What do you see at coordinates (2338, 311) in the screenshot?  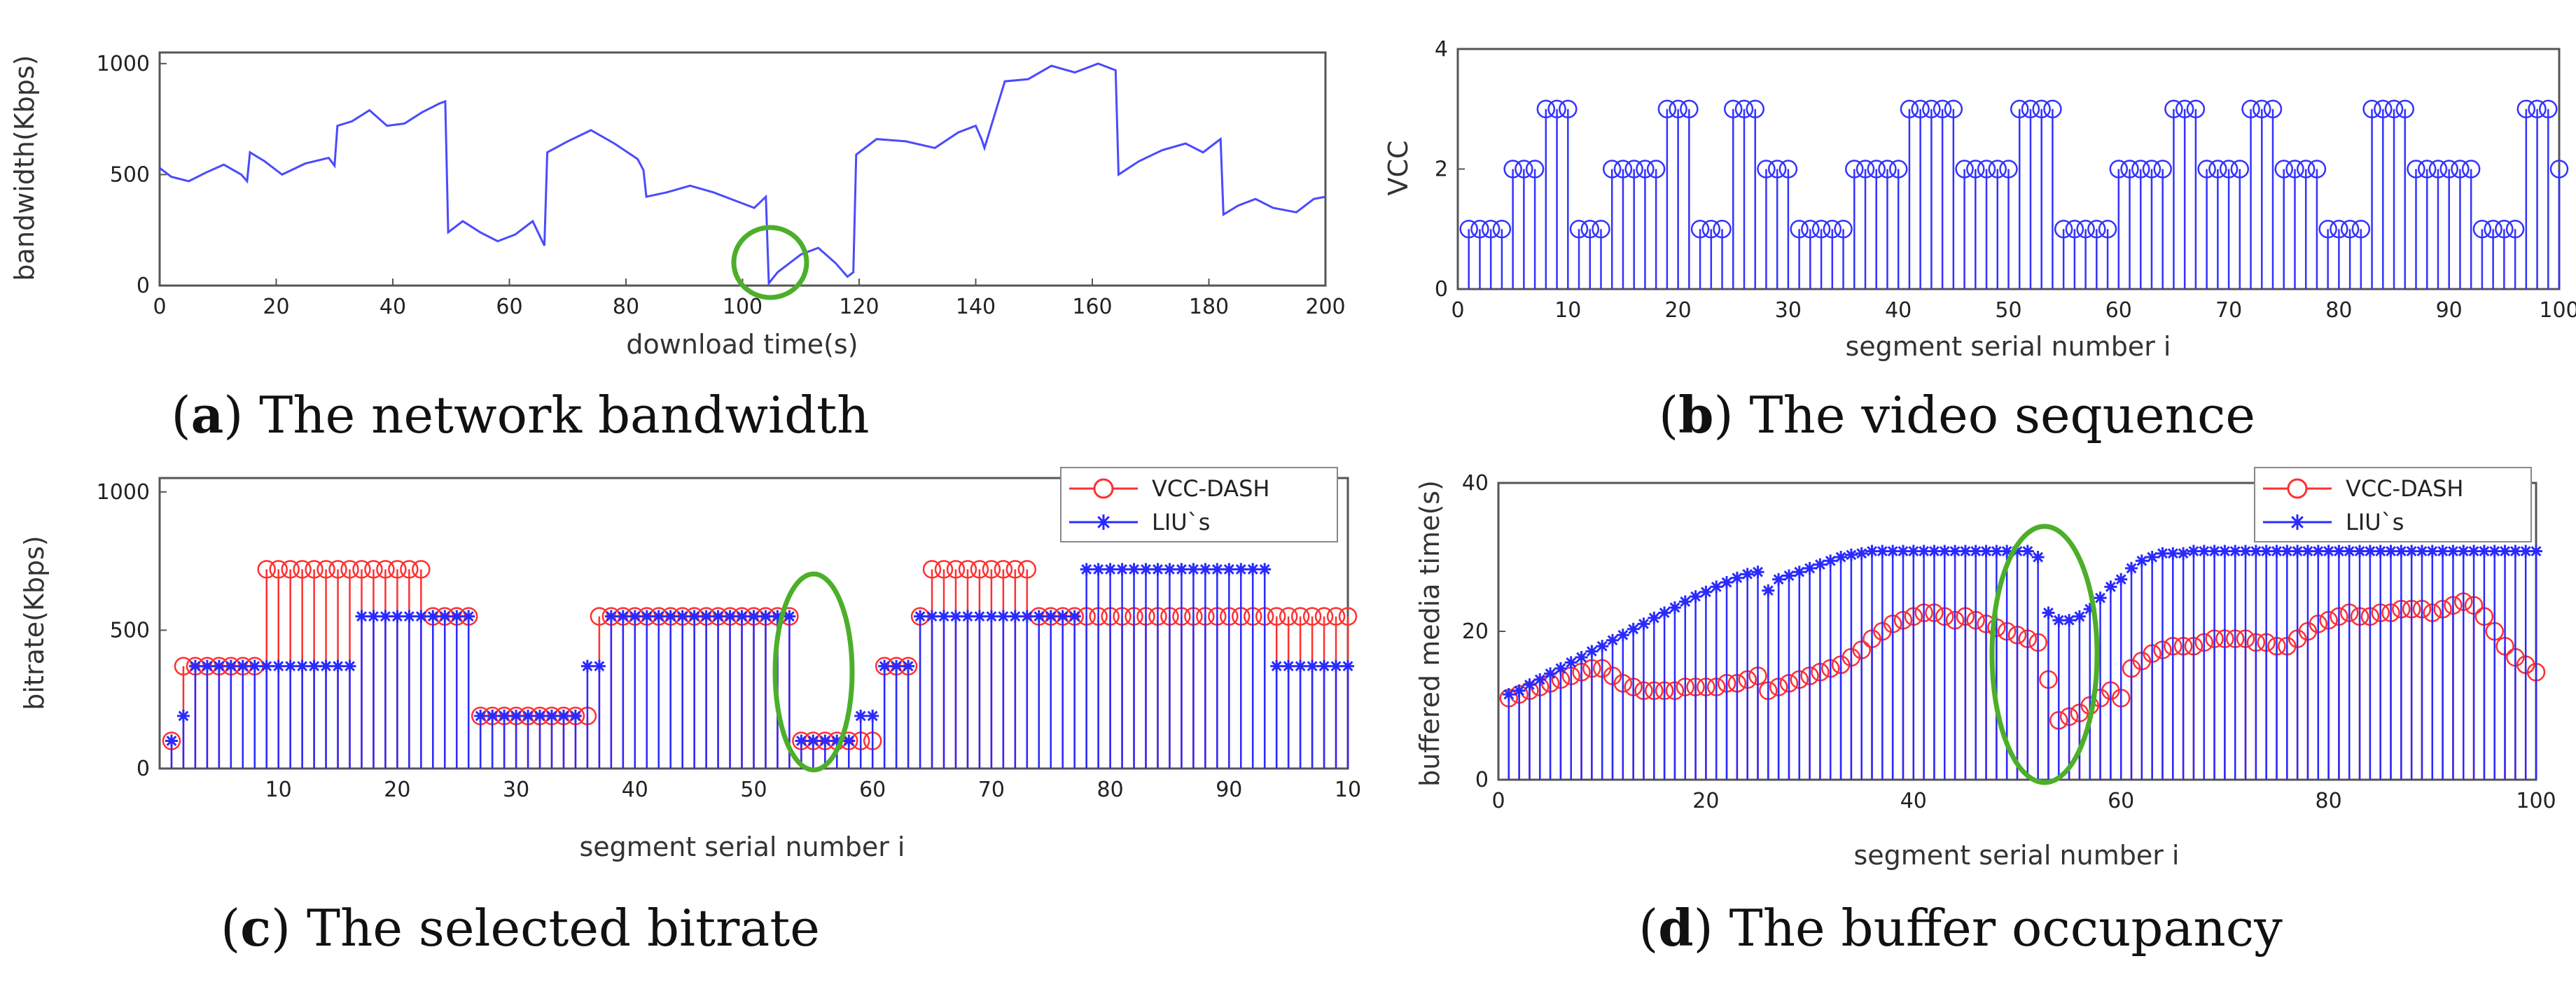 I see `panel-b-xtick-label: 80` at bounding box center [2338, 311].